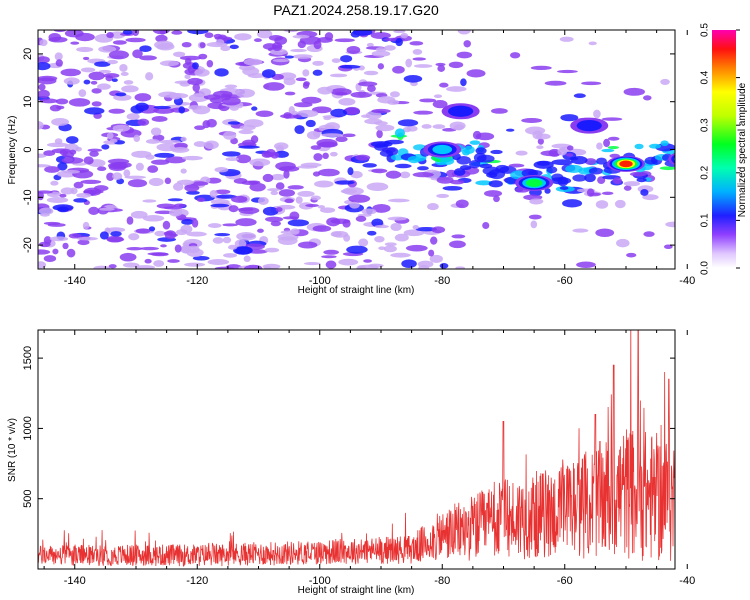 The height and width of the screenshot is (600, 750). I want to click on chart-title: PAZ1.2024.258.19.17.G20, so click(356, 10).